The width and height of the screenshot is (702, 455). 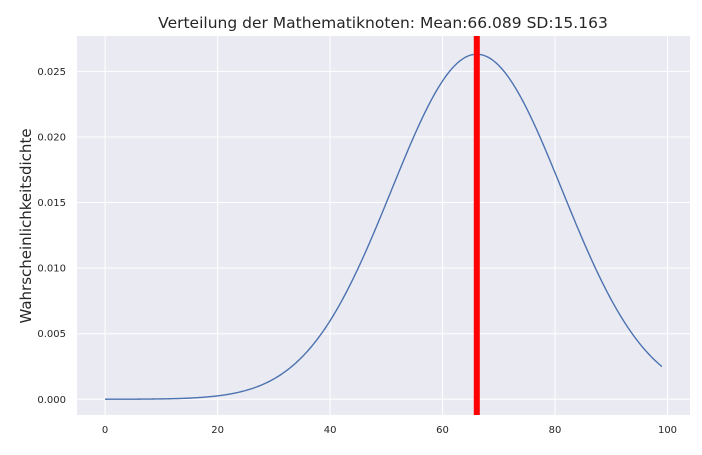 I want to click on x-tick-label: 0, so click(x=105, y=430).